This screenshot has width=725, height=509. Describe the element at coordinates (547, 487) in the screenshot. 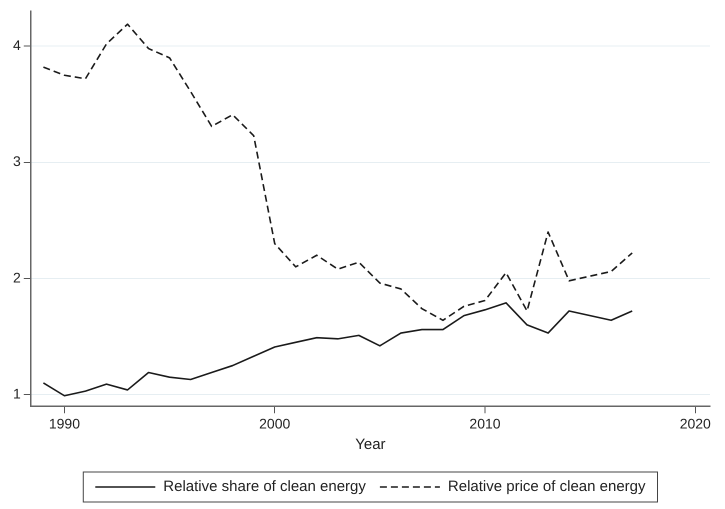

I see `legend-label: Relative price of clean energy` at that location.